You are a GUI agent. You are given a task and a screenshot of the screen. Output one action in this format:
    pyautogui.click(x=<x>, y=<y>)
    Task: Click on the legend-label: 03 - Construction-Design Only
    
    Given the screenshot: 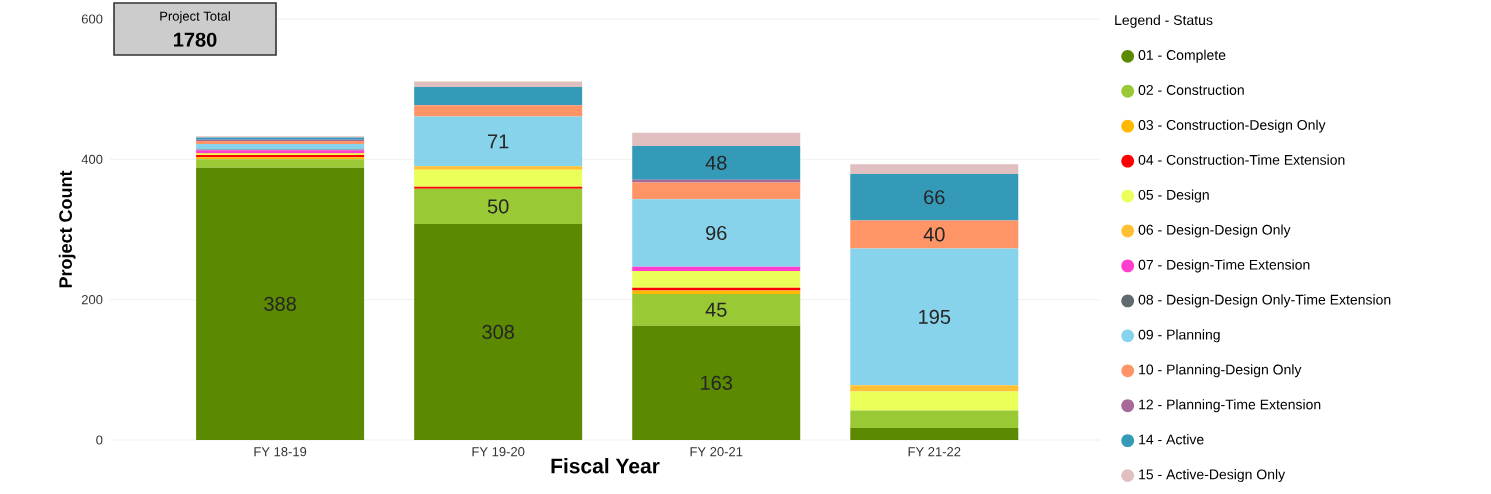 What is the action you would take?
    pyautogui.click(x=1232, y=126)
    